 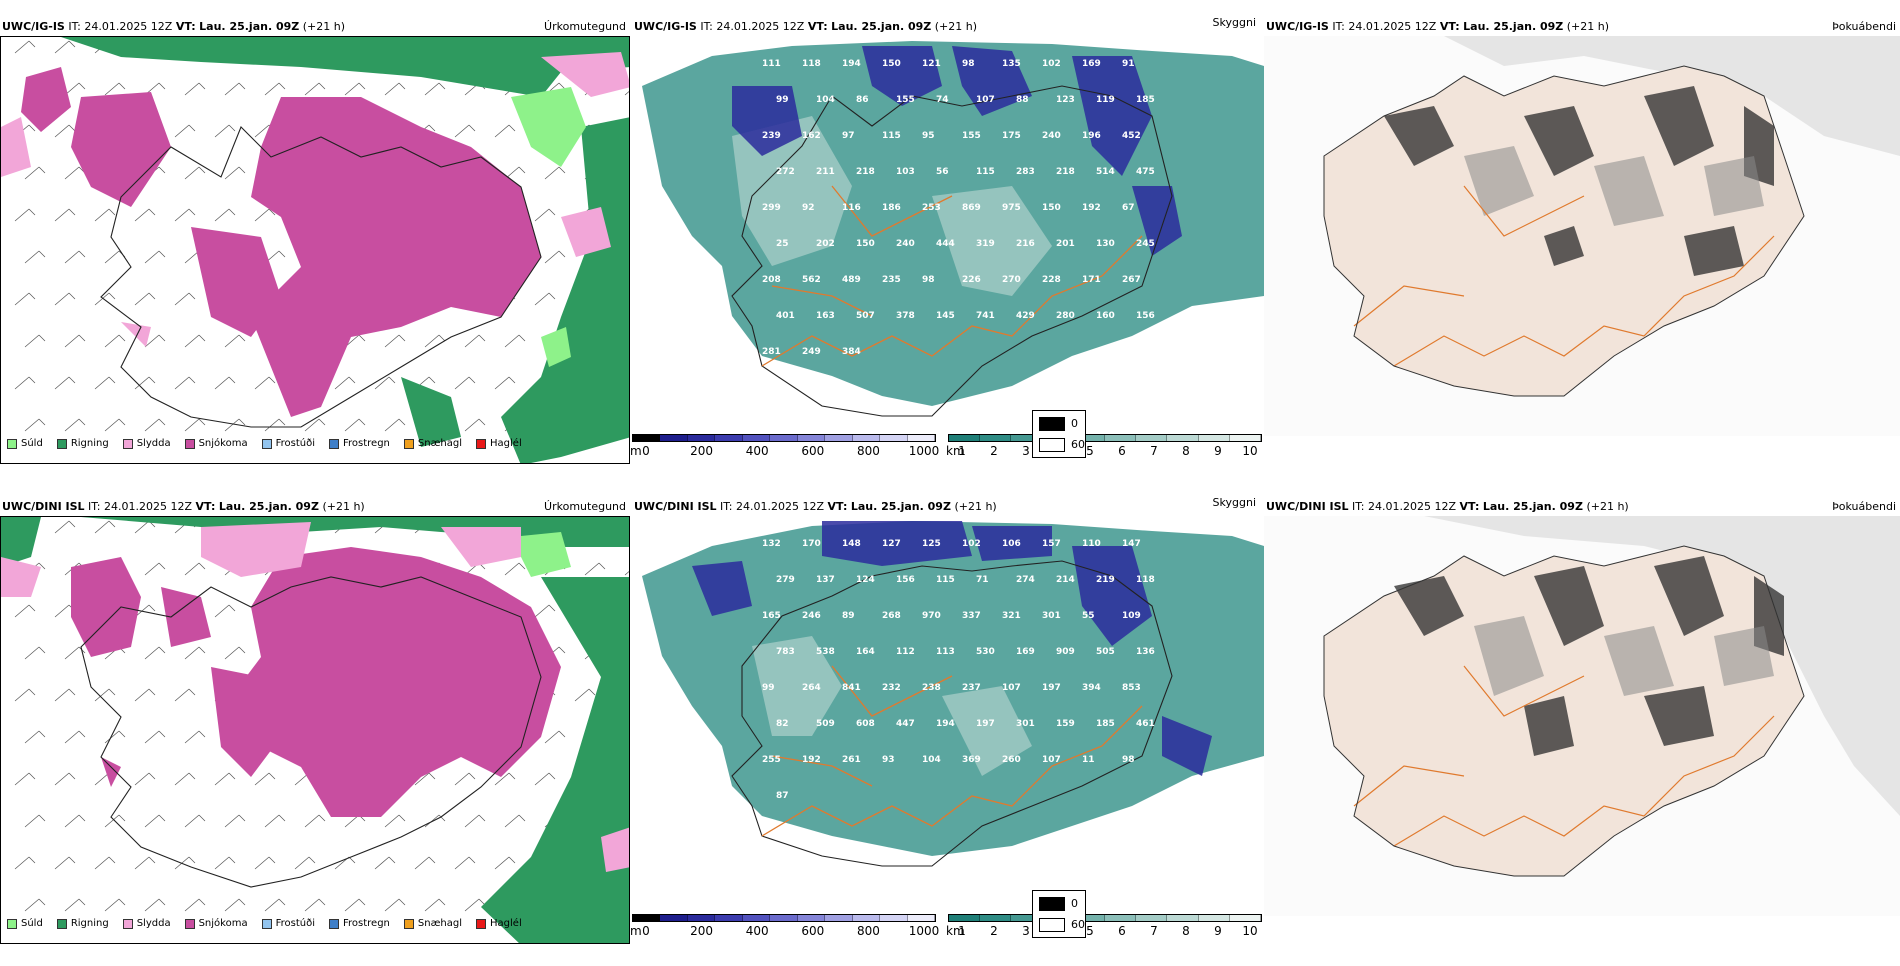 I want to click on legend-item-6: Snæhagl, so click(x=432, y=443).